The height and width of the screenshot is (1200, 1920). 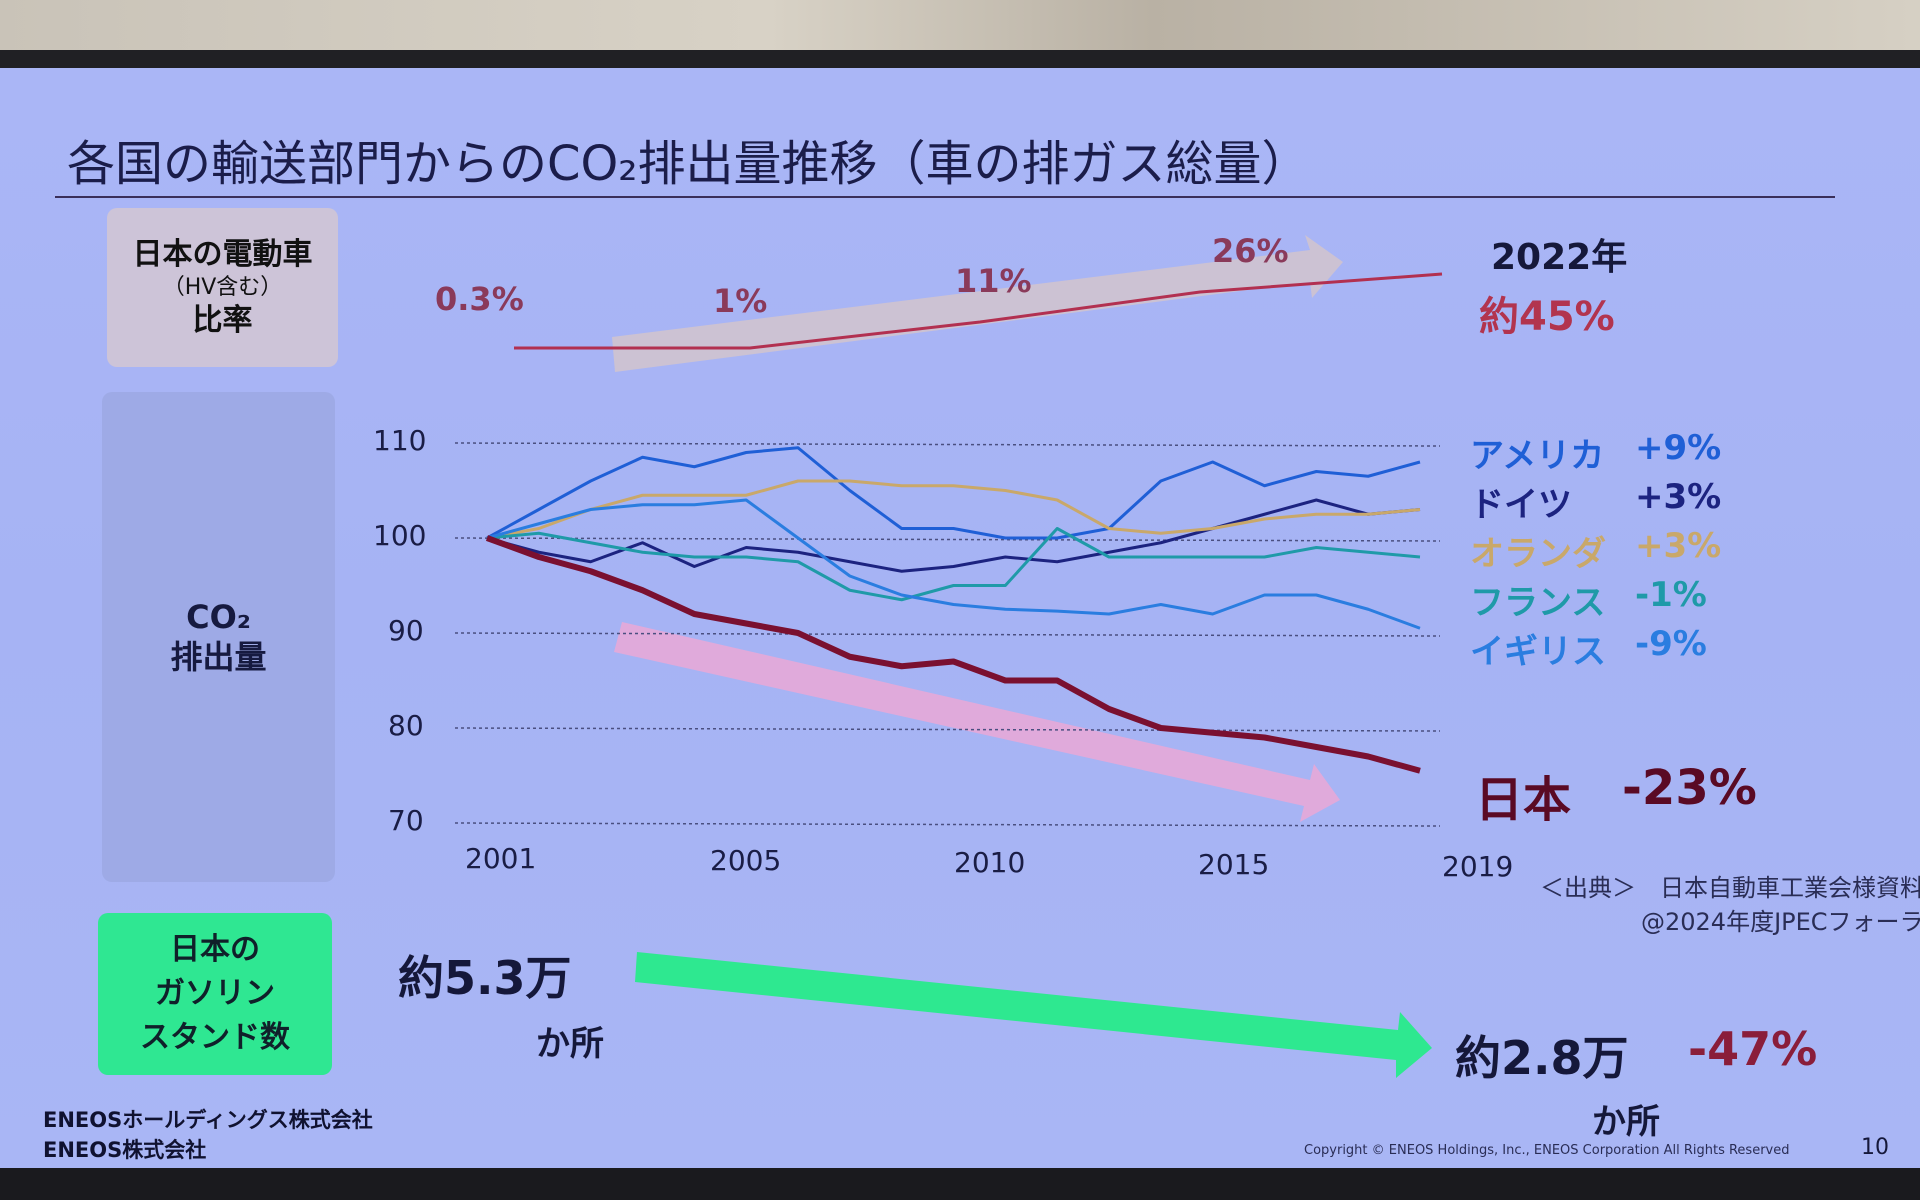 What do you see at coordinates (1671, 595) in the screenshot?
I see `legend-change: -1%` at bounding box center [1671, 595].